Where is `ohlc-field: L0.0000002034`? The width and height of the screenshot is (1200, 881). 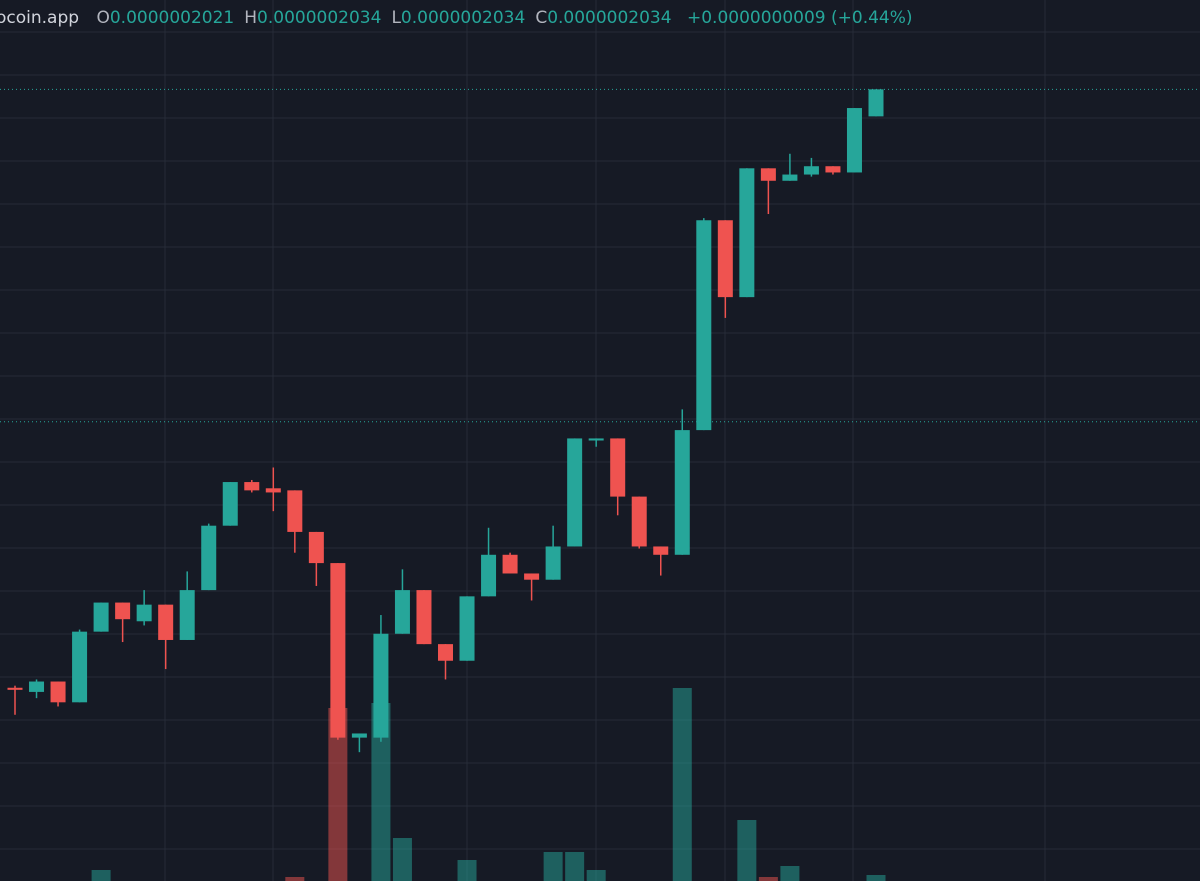 ohlc-field: L0.0000002034 is located at coordinates (458, 18).